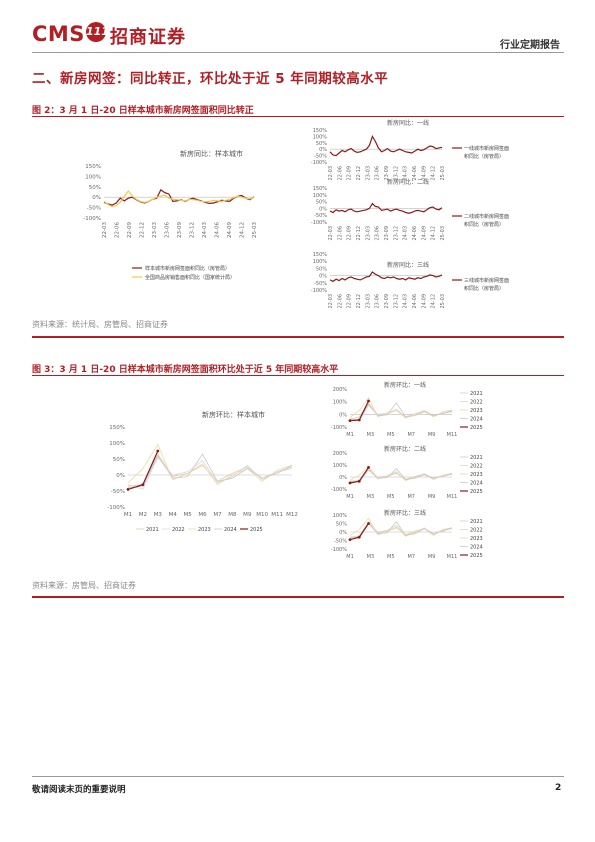 This screenshot has height=842, width=595. Describe the element at coordinates (530, 45) in the screenshot. I see `report-type: 行业定期报告` at that location.